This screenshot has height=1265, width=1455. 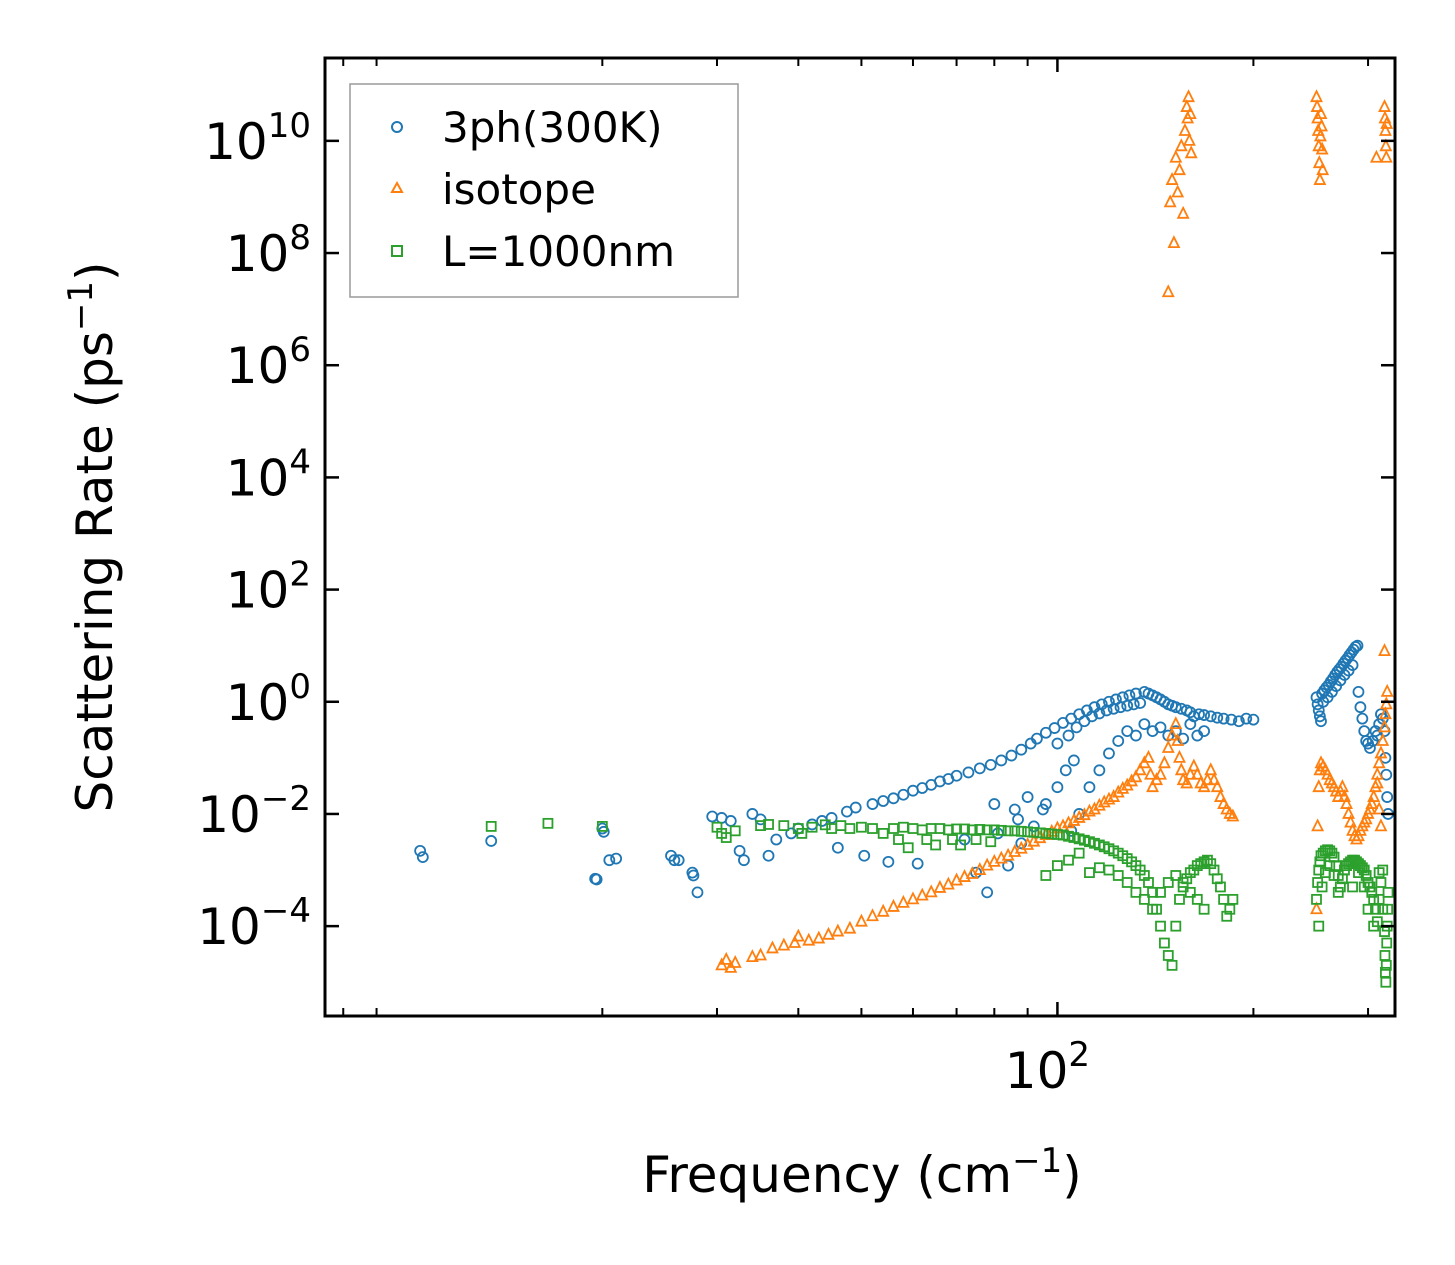 I want to click on y-axis-label-text: Scattering Rate (ps, so click(x=95, y=571).